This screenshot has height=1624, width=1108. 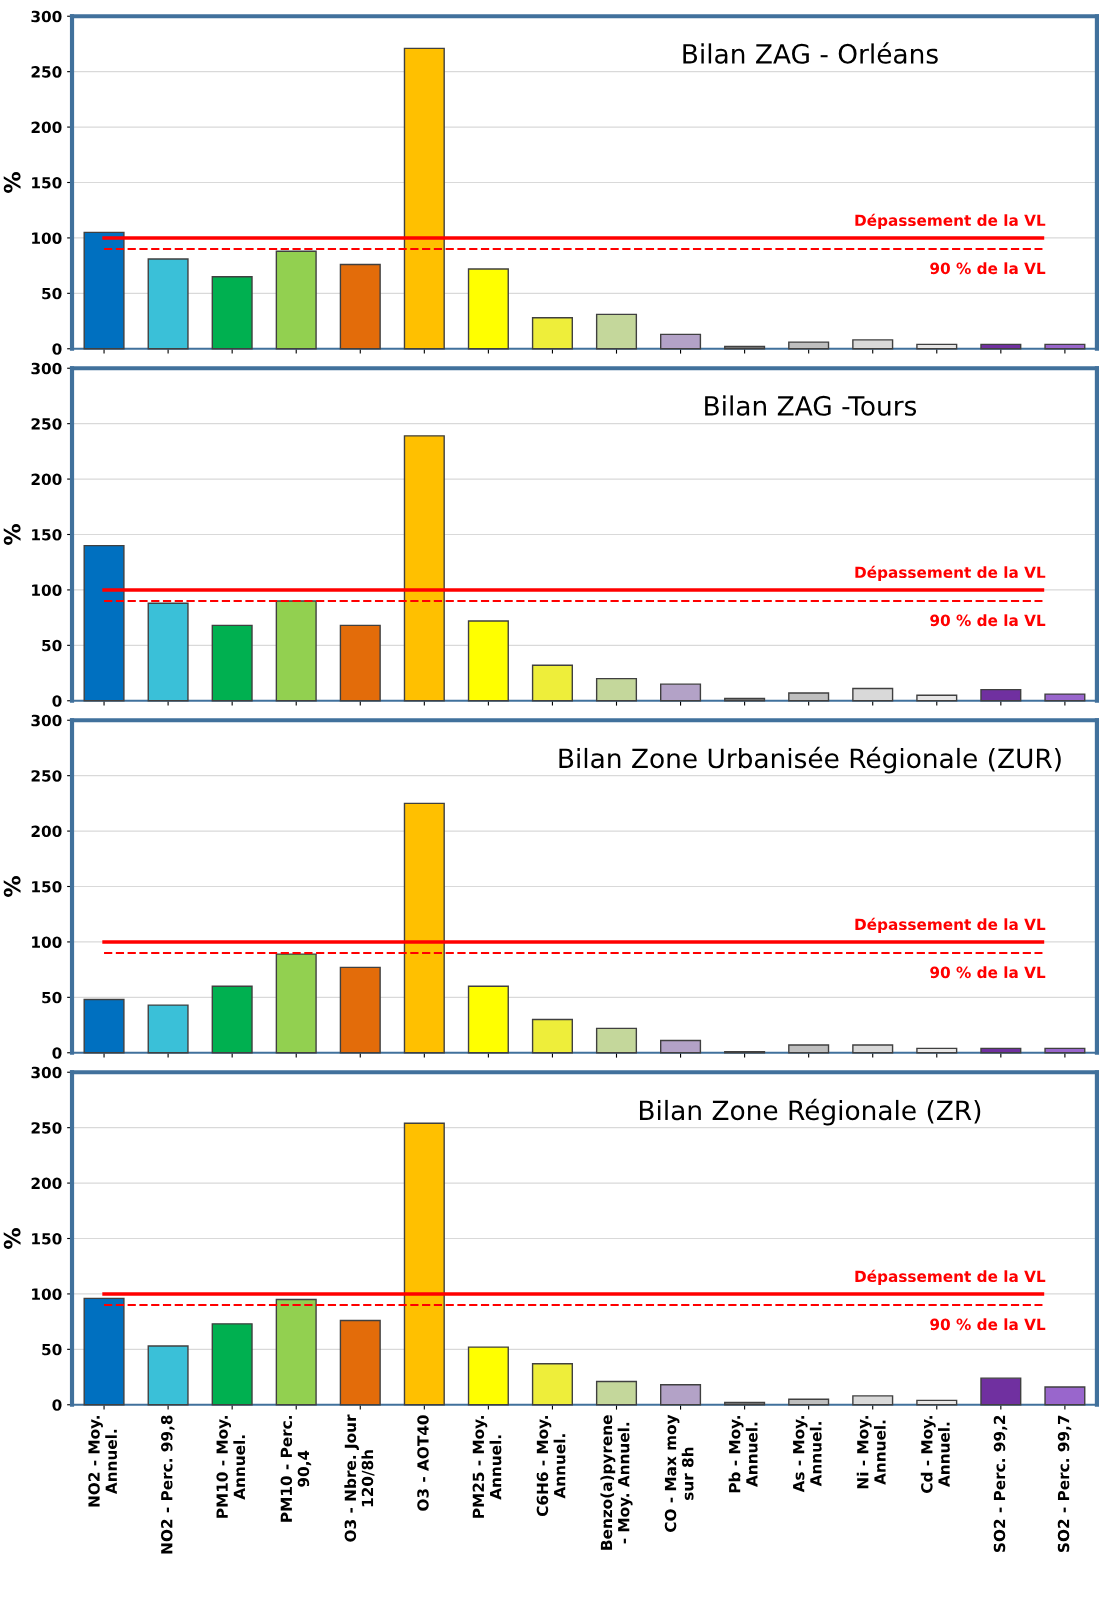 What do you see at coordinates (811, 405) in the screenshot?
I see `text: Bilan ZAG -Tours` at bounding box center [811, 405].